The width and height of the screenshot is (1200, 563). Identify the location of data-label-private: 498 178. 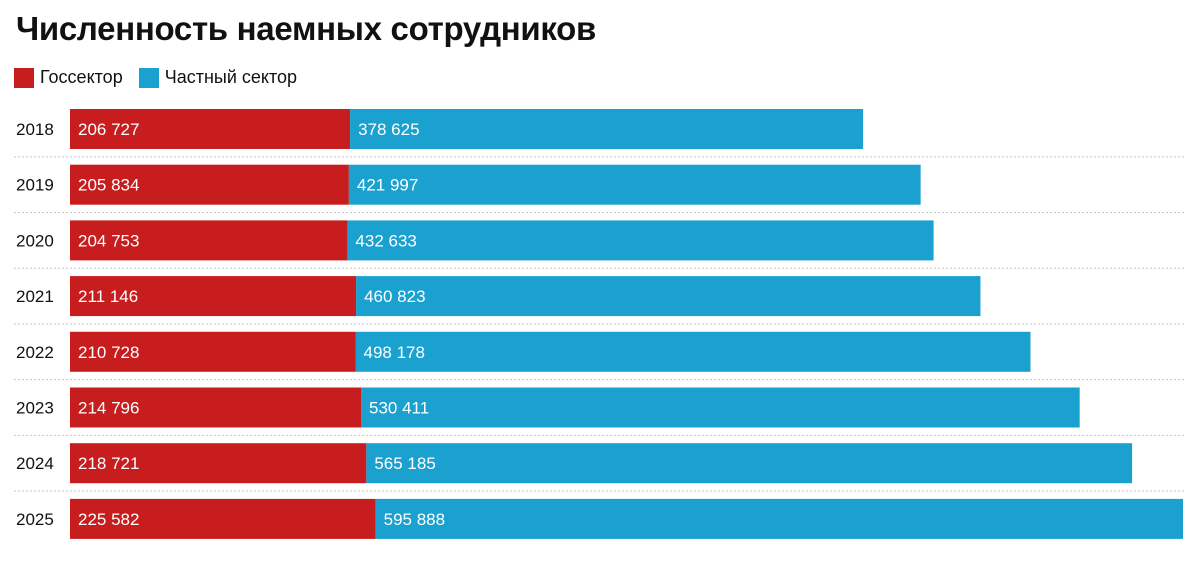
(394, 352).